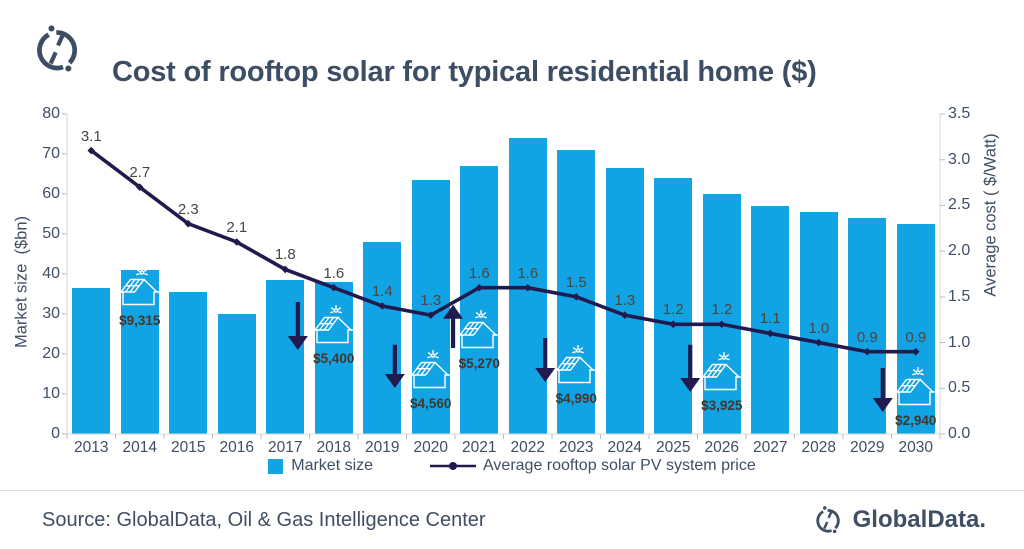 Image resolution: width=1024 pixels, height=549 pixels. I want to click on price-marker-2017, so click(285, 269).